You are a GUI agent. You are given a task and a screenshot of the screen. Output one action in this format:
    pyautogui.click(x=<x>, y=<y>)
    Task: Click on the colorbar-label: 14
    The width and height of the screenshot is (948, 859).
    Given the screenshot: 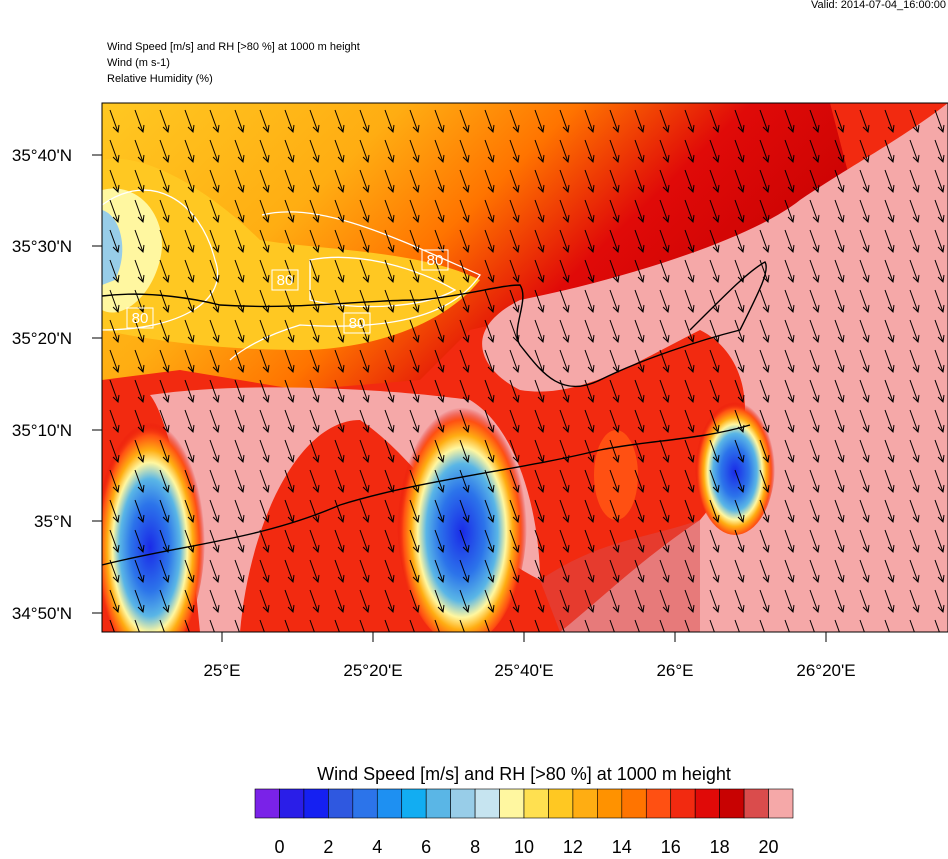 What is the action you would take?
    pyautogui.click(x=622, y=845)
    